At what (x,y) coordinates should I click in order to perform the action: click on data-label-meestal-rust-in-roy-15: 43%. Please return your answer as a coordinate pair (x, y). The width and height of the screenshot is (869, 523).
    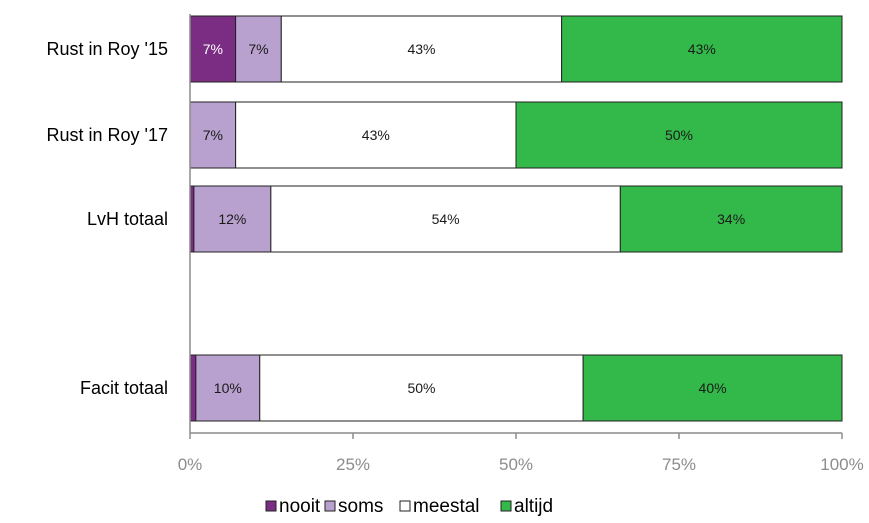
    Looking at the image, I should click on (421, 49).